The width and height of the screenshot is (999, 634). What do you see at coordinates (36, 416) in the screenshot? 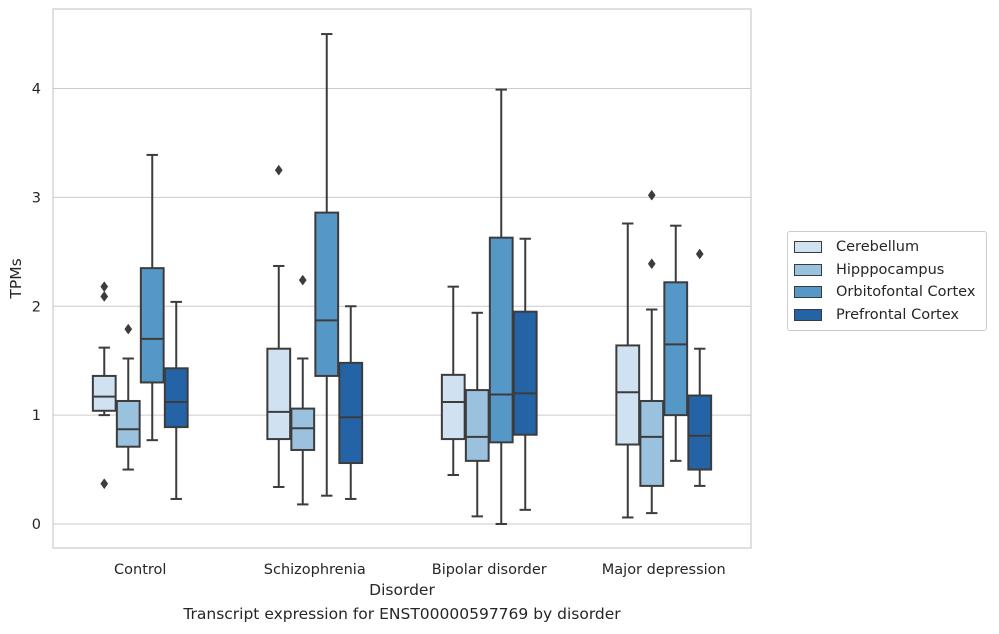
I see `y-tick-label: 1` at bounding box center [36, 416].